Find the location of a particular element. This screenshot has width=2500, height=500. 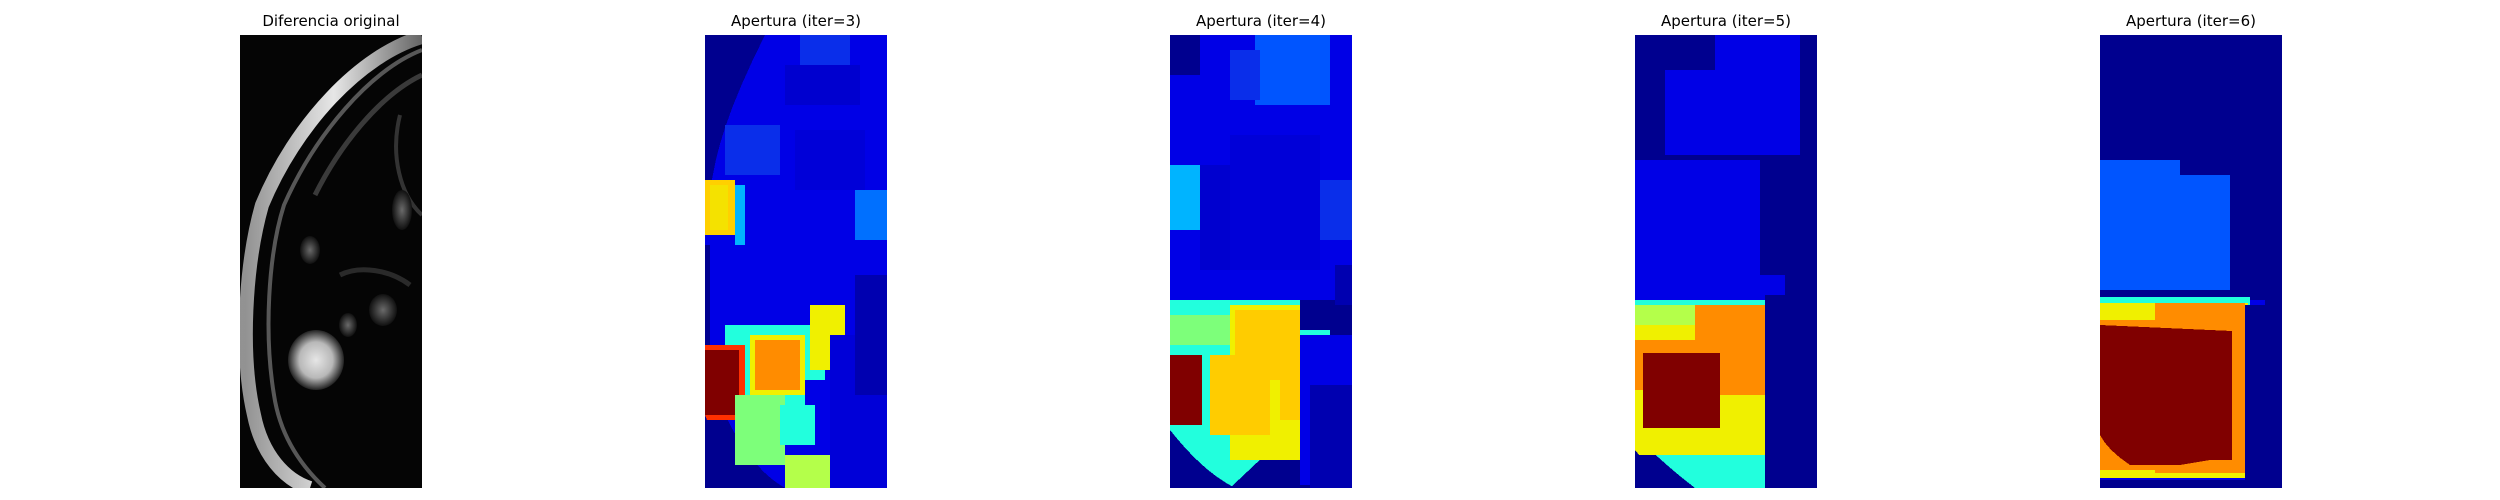

panel-title: Apertura (iter=6) is located at coordinates (2191, 21).